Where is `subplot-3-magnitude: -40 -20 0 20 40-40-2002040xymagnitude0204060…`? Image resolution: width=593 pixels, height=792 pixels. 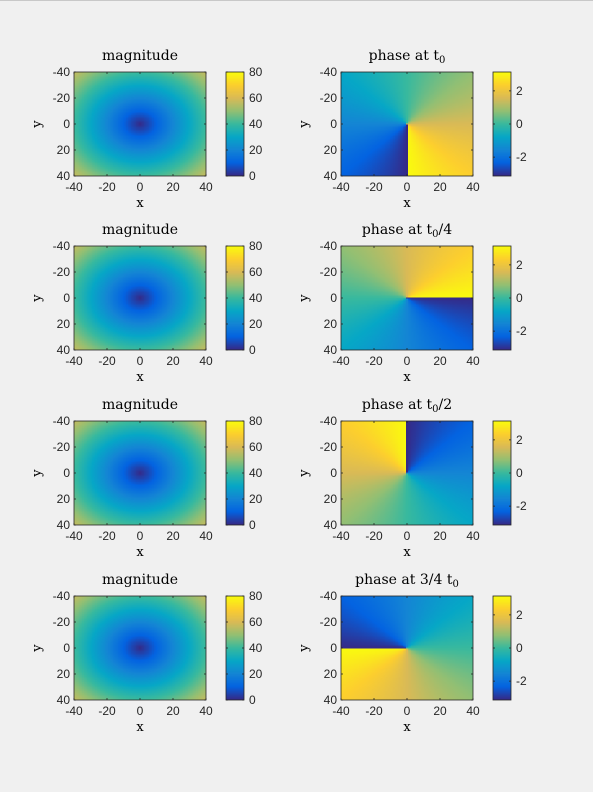 subplot-3-magnitude: -40 -20 0 20 40-40-2002040xymagnitude0204060… is located at coordinates (146, 303).